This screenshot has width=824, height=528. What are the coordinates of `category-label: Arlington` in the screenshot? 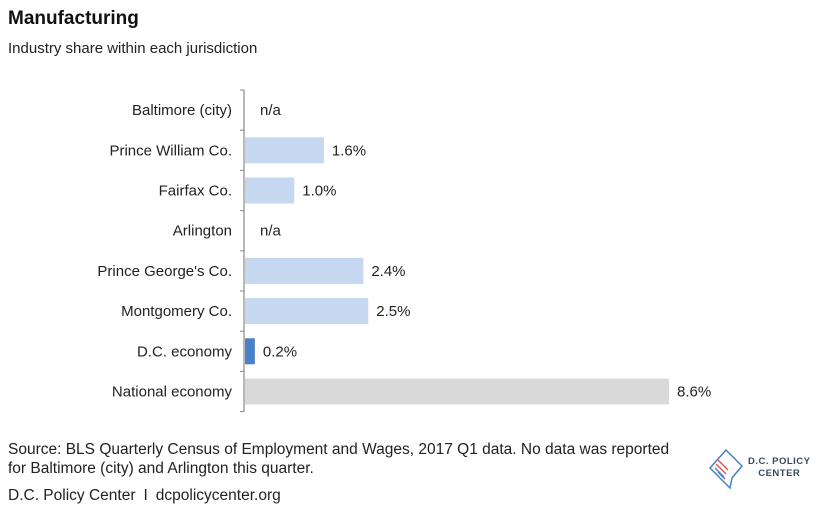 It's located at (202, 231).